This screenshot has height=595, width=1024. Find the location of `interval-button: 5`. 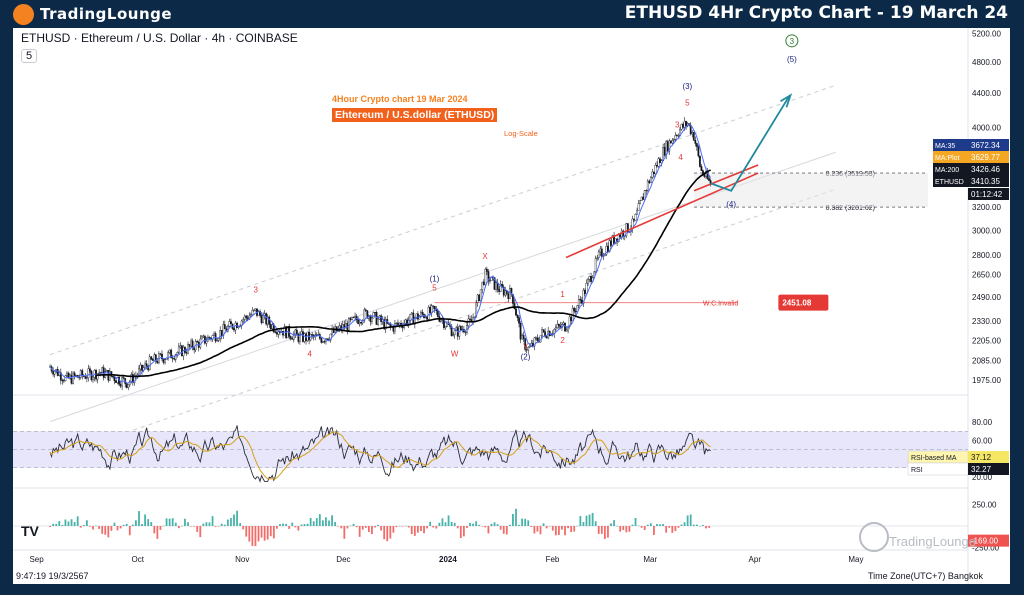

interval-button: 5 is located at coordinates (29, 56).